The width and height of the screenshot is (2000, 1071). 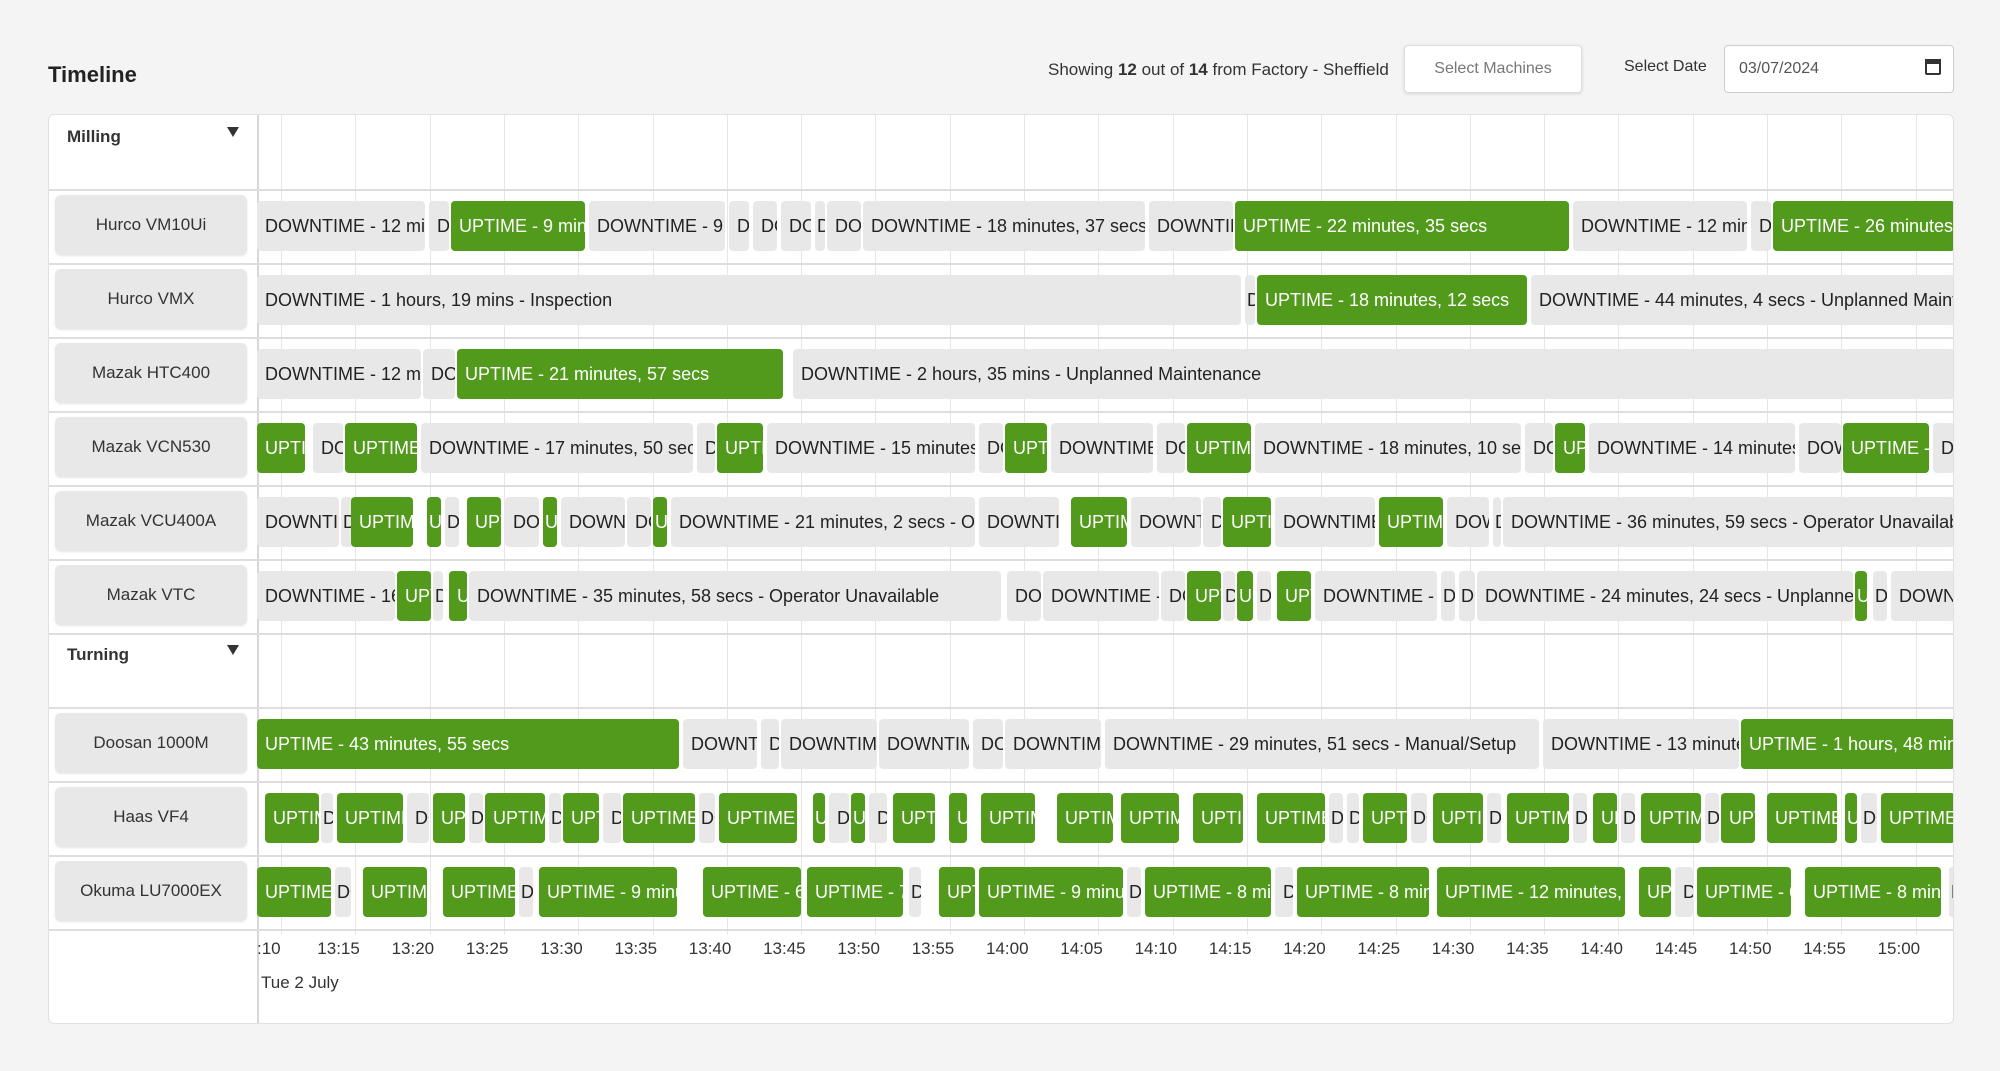 I want to click on machine-label: Hurco VM10Ui, so click(x=151, y=225).